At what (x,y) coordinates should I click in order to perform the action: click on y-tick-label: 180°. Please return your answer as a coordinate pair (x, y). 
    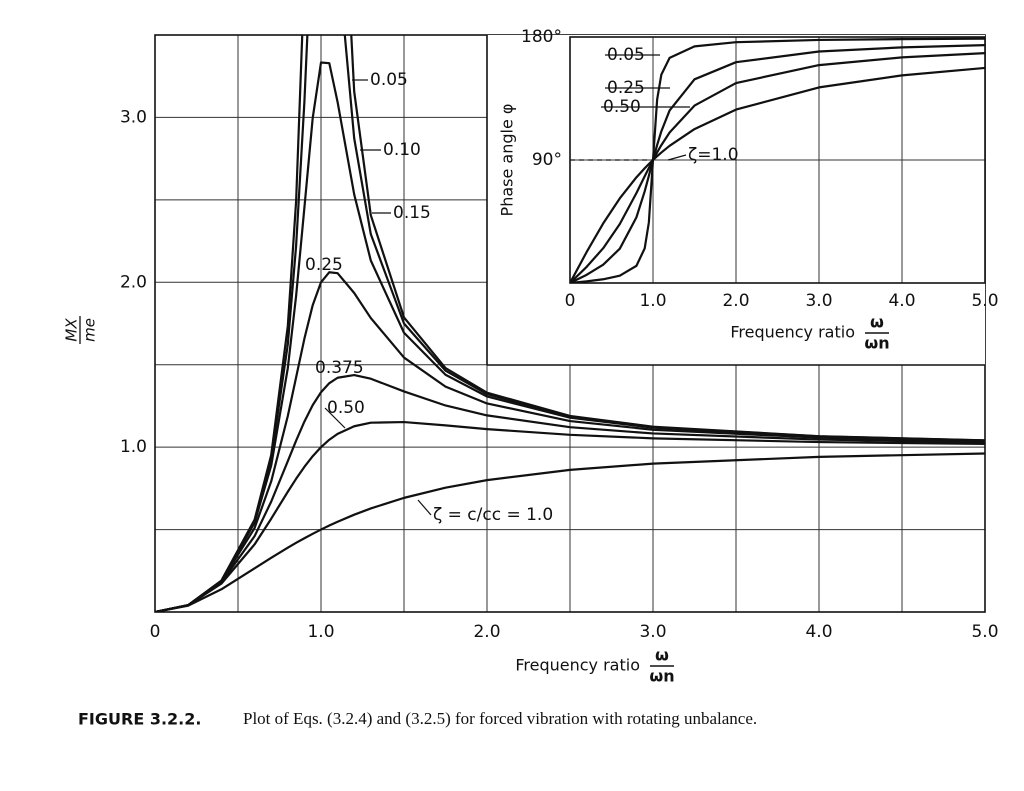
    Looking at the image, I should click on (541, 37).